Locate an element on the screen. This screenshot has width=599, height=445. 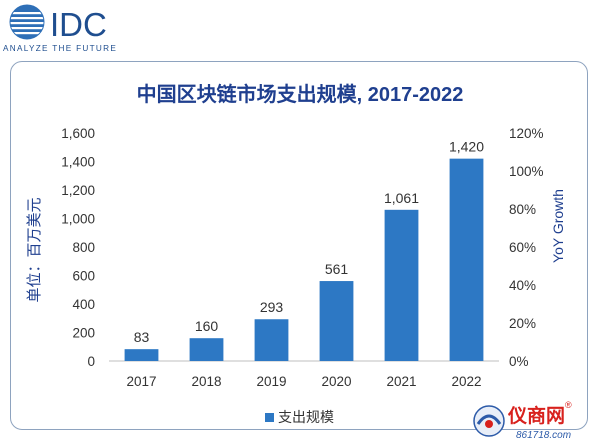
y-tick-label: 1,600 is located at coordinates (78, 133).